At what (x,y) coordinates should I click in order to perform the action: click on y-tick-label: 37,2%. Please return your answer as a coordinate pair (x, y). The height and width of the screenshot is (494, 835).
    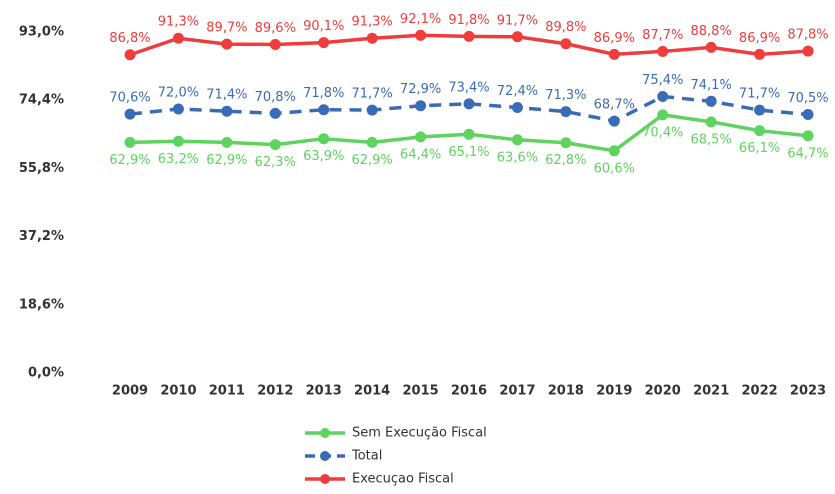
    Looking at the image, I should click on (41, 236).